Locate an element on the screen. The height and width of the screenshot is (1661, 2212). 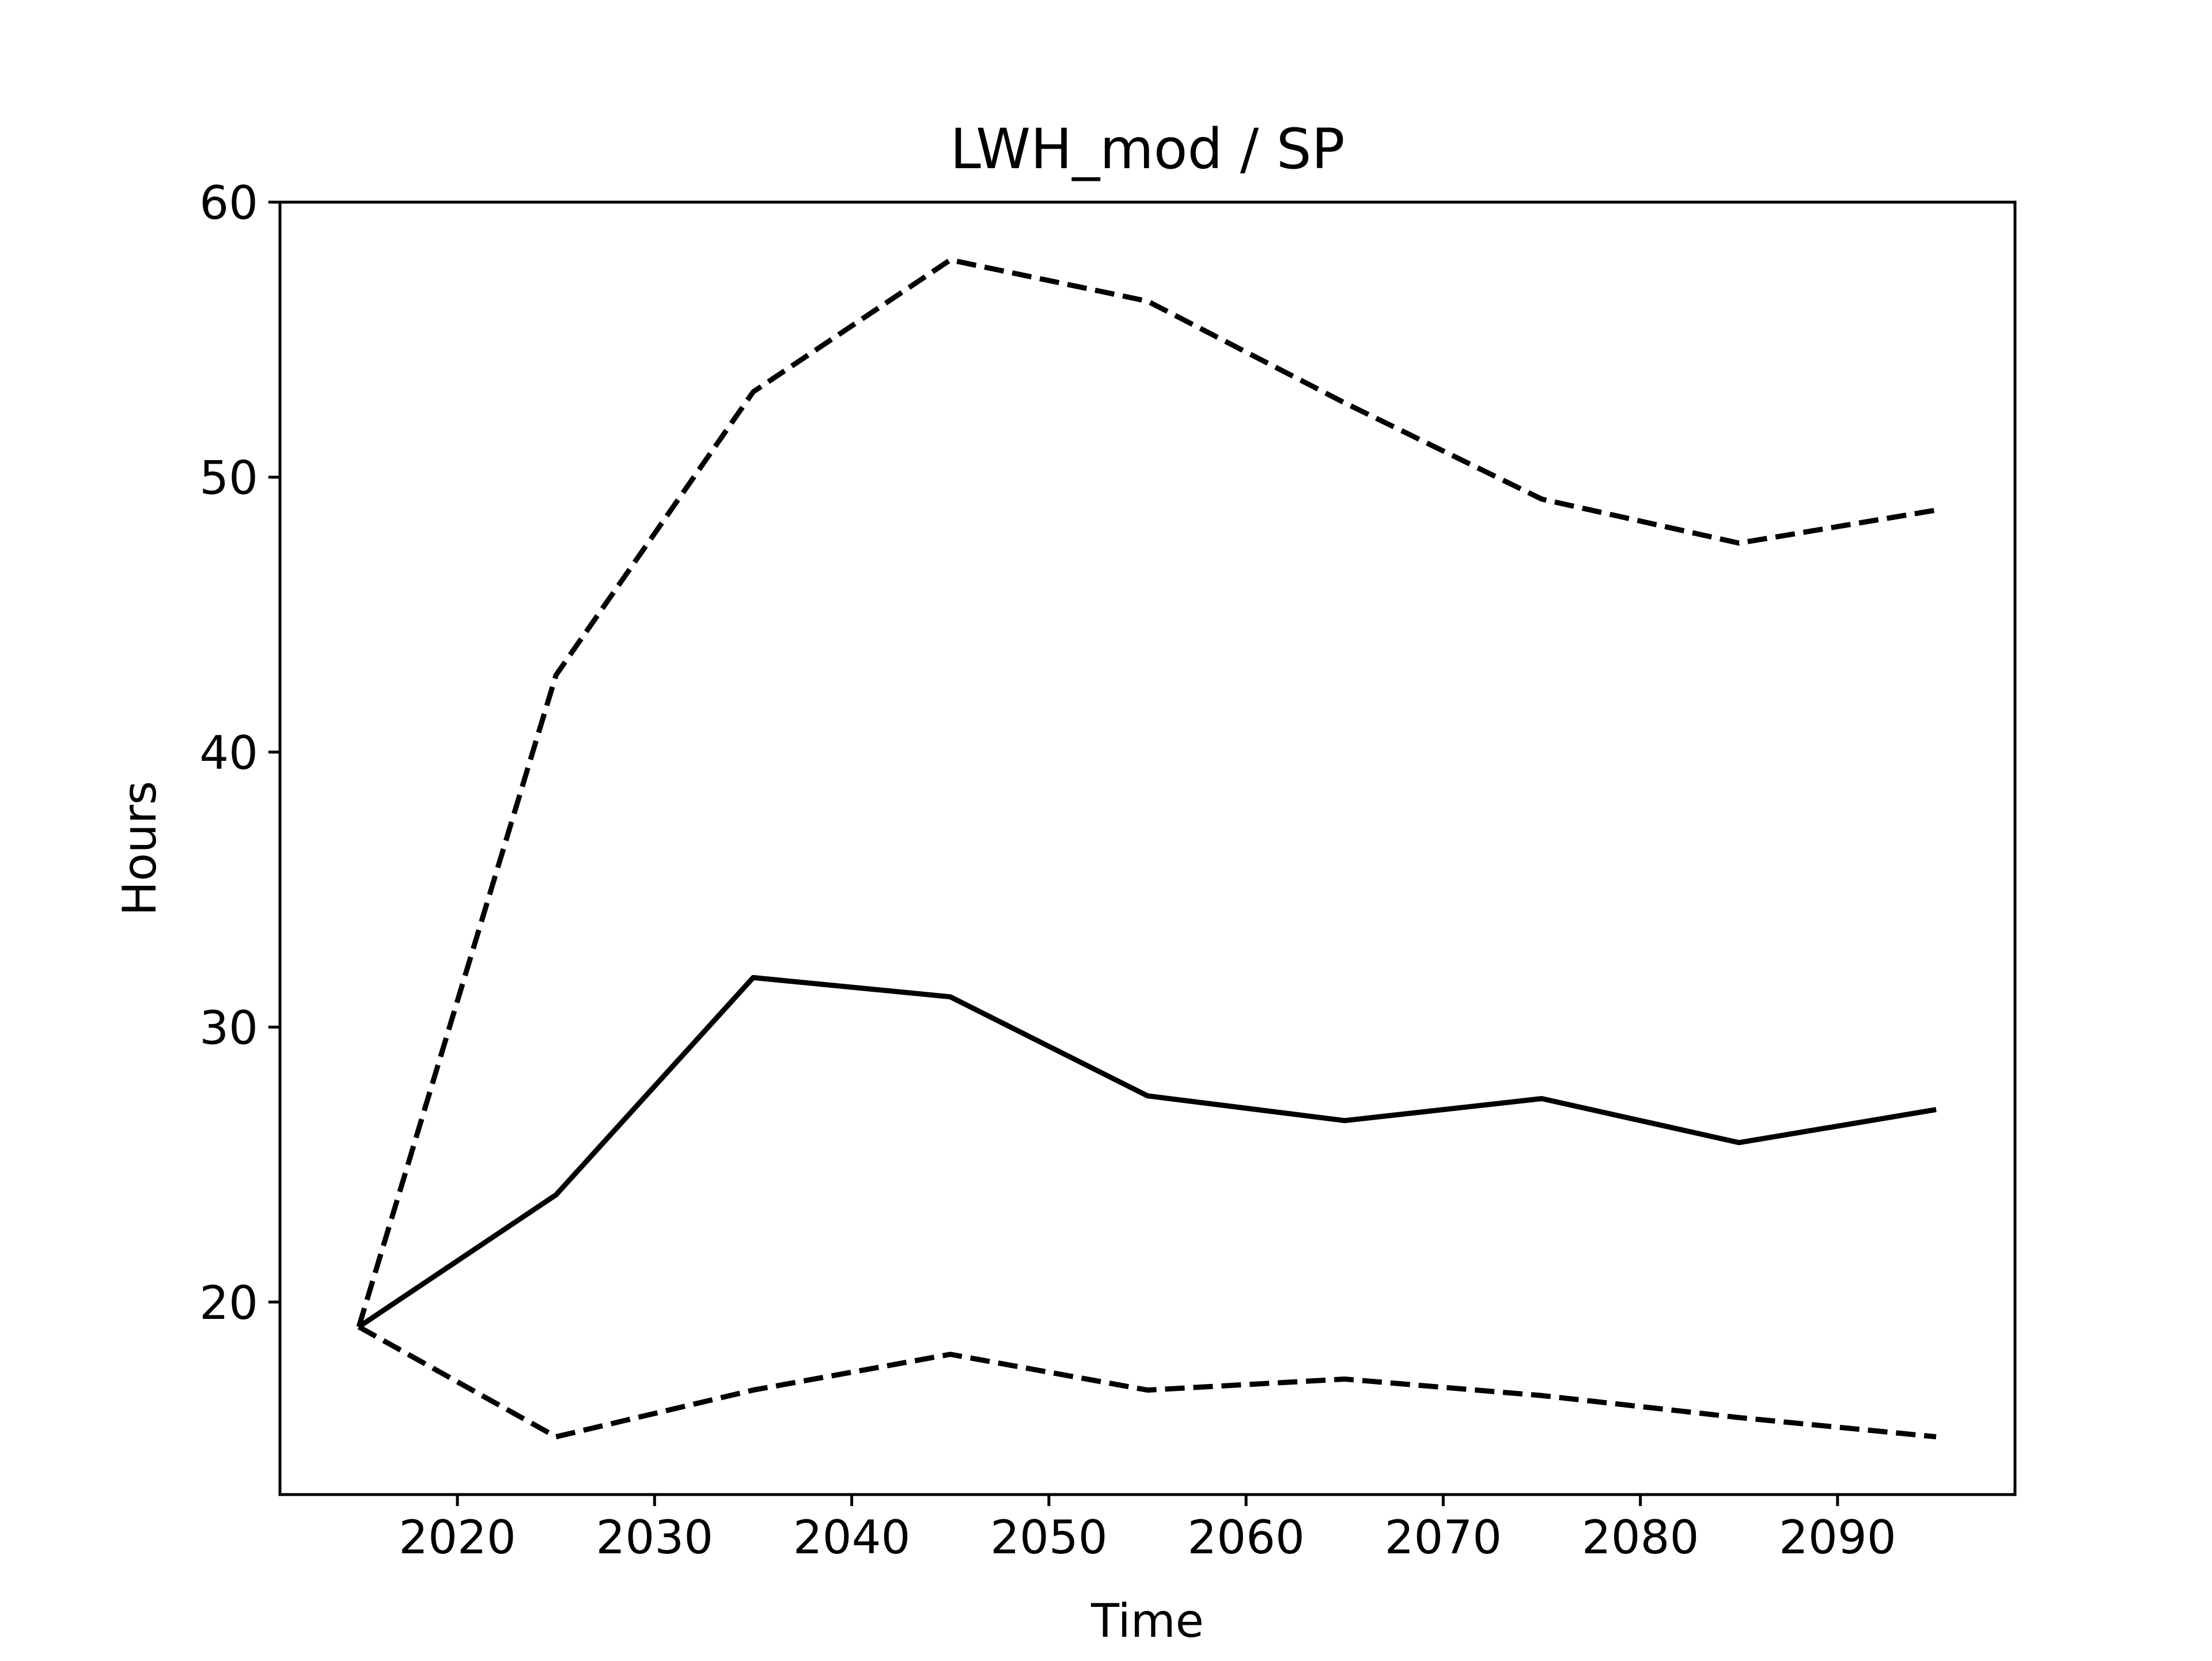
x-tick-label: 2030 is located at coordinates (655, 1537).